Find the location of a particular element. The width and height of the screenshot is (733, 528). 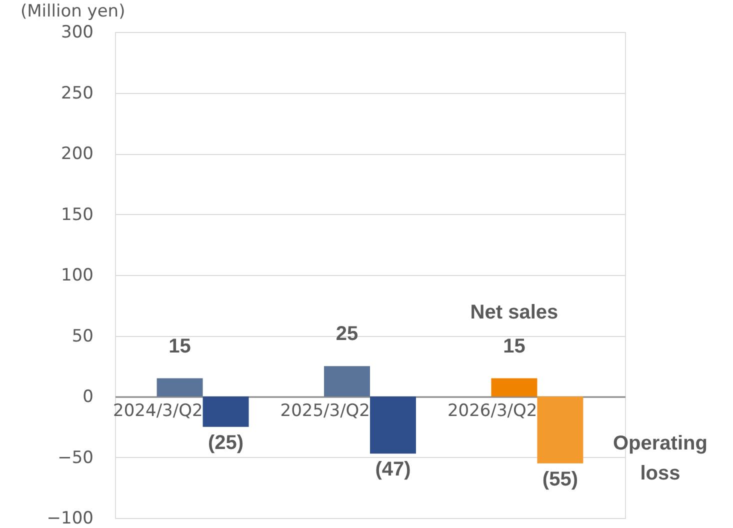

x-tick-label: 2026/3/Q2 is located at coordinates (492, 411).